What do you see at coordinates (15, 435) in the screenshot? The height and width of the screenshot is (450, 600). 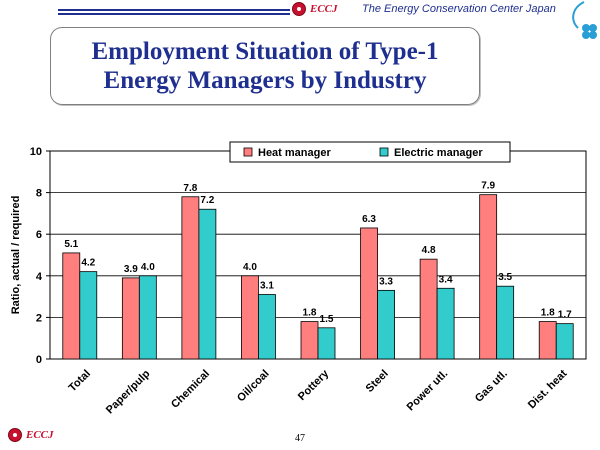 I see `footer-eccj-emblem-icon` at bounding box center [15, 435].